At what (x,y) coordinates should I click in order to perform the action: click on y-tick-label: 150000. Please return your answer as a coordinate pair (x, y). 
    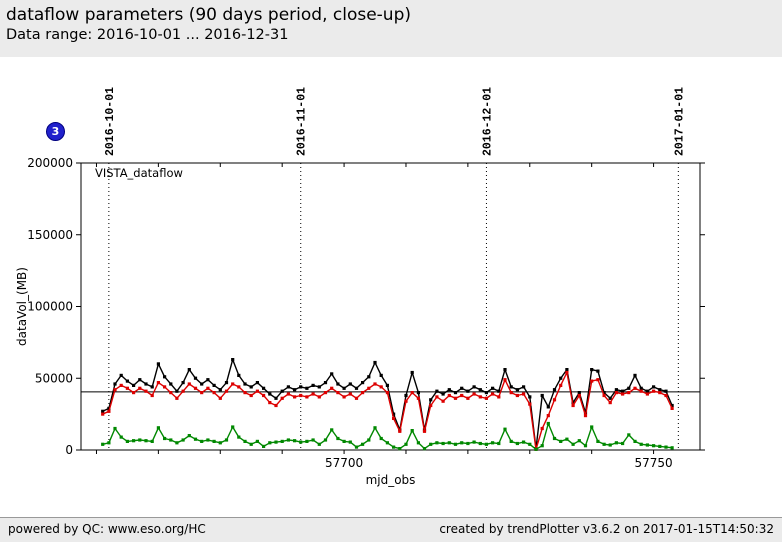
    Looking at the image, I should click on (50, 235).